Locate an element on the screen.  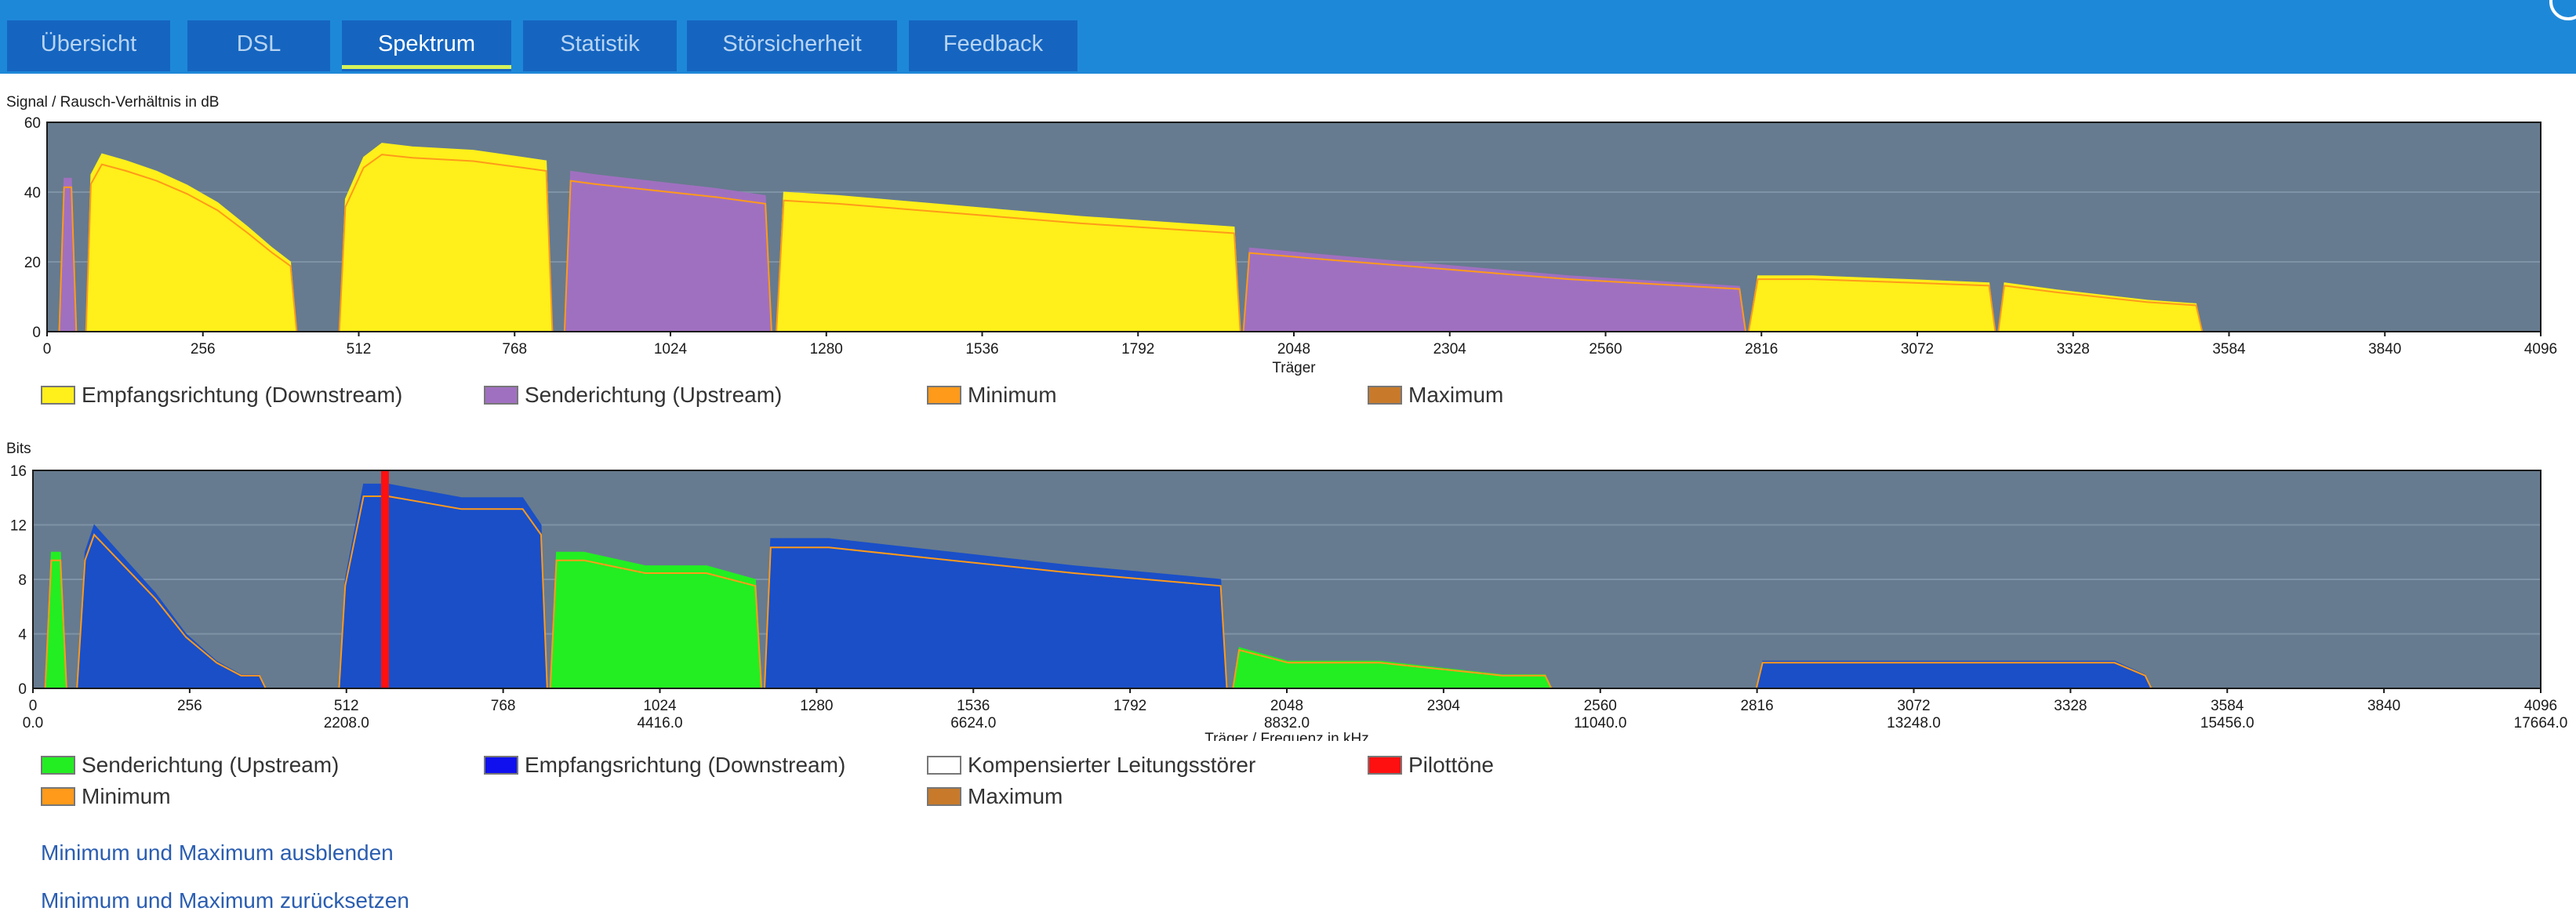
help-icon is located at coordinates (2562, 10).